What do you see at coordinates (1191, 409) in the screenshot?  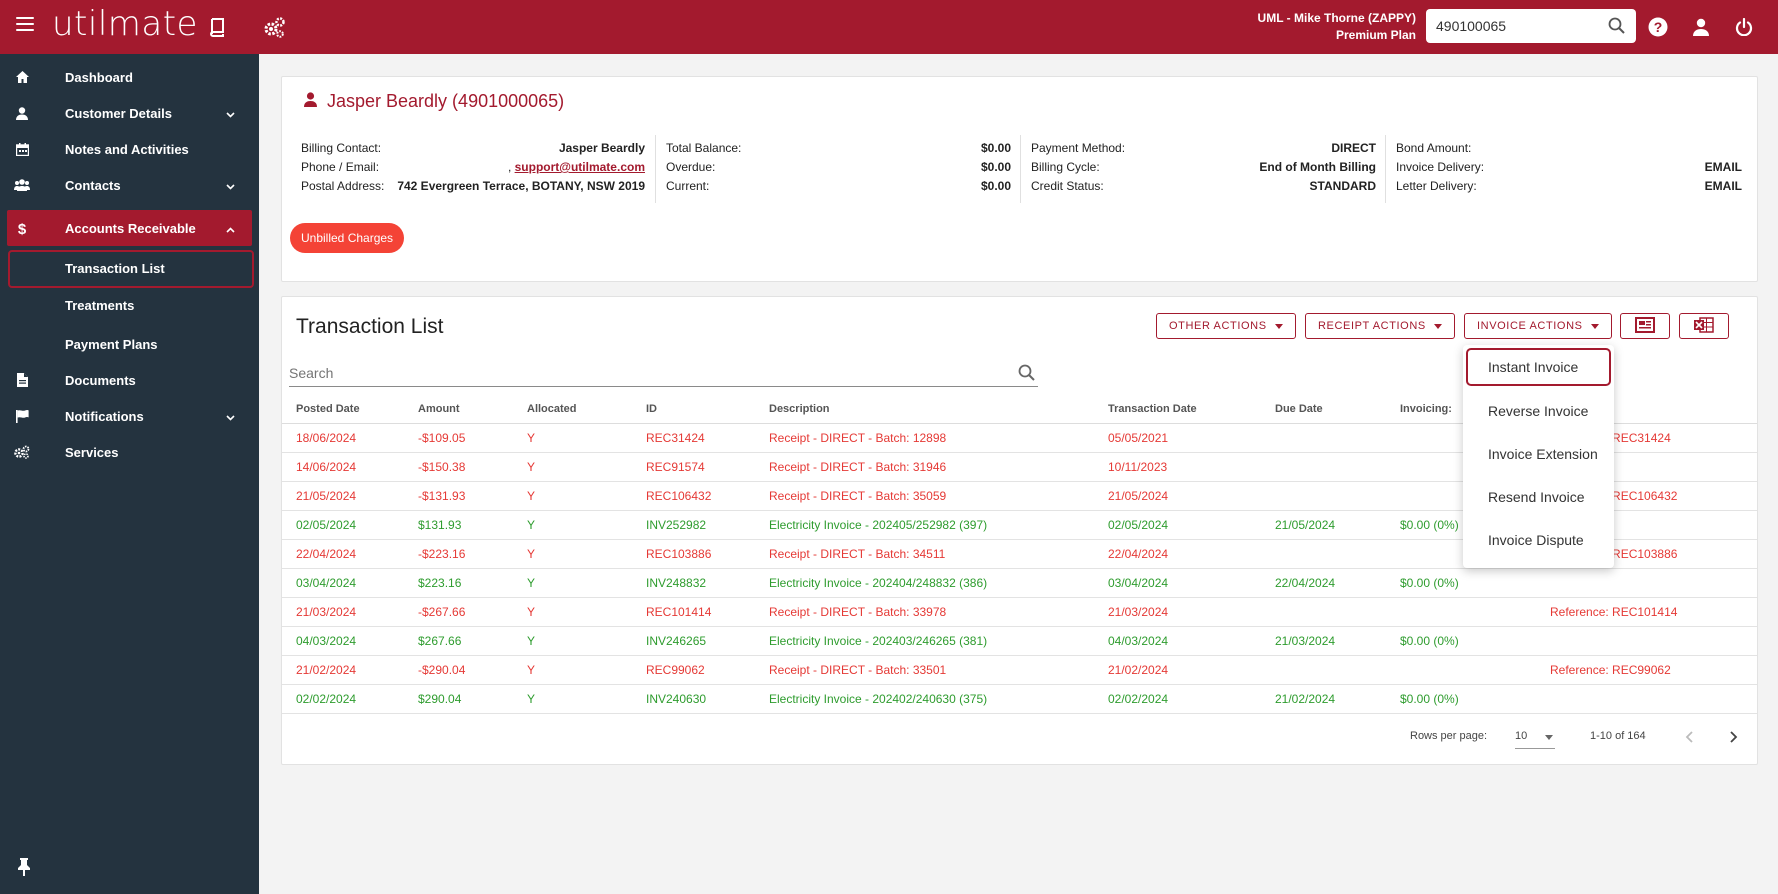 I see `column-header: Transaction Date` at bounding box center [1191, 409].